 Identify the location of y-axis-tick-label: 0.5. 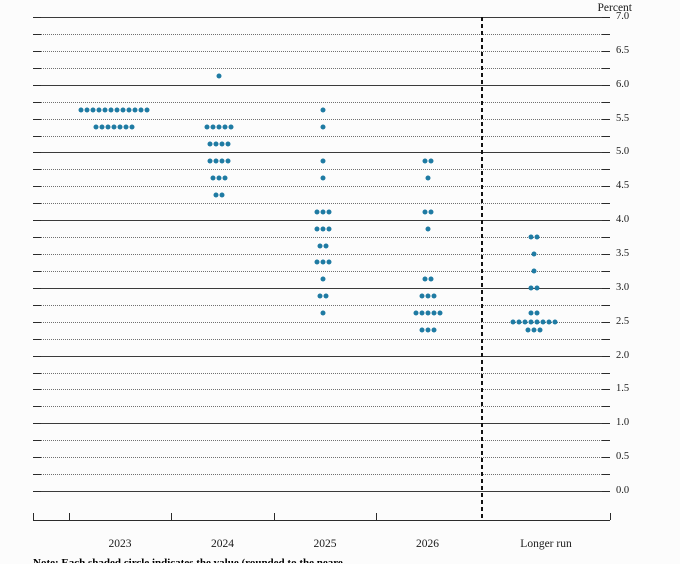
(623, 457).